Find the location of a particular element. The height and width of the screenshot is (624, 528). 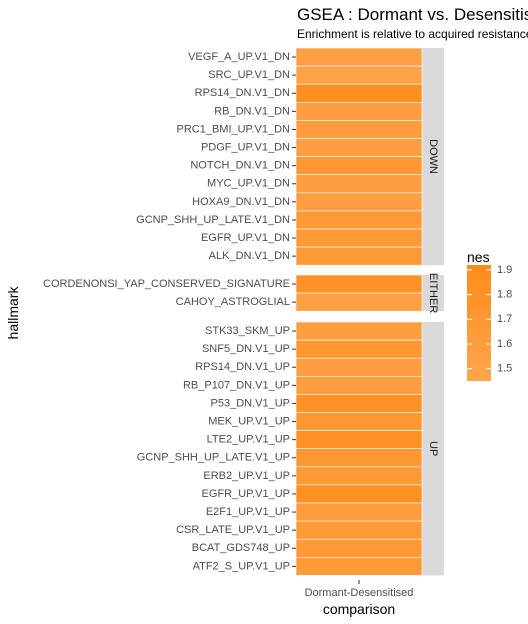

legend-tick-label: 1.8 is located at coordinates (504, 295).